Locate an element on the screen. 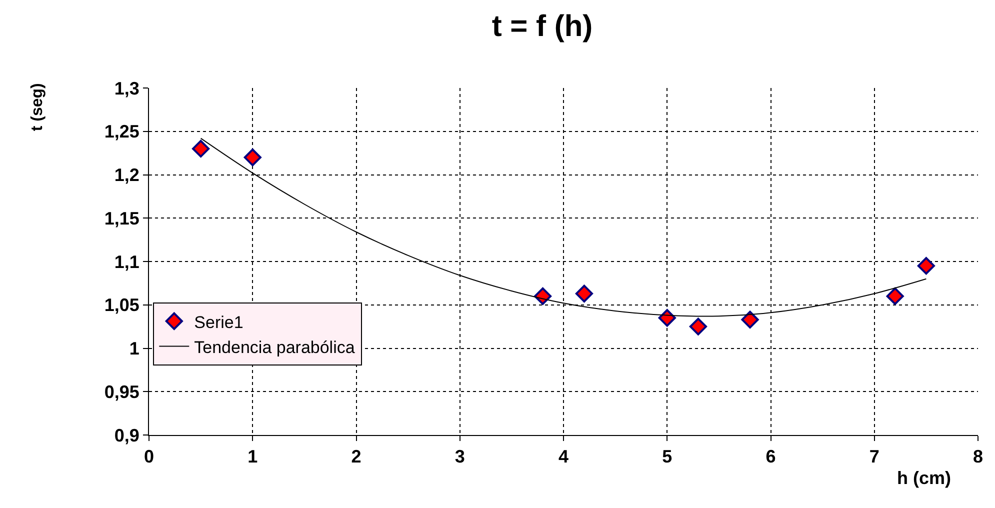 The image size is (995, 508). y-tick-label: 1,15 is located at coordinates (122, 218).